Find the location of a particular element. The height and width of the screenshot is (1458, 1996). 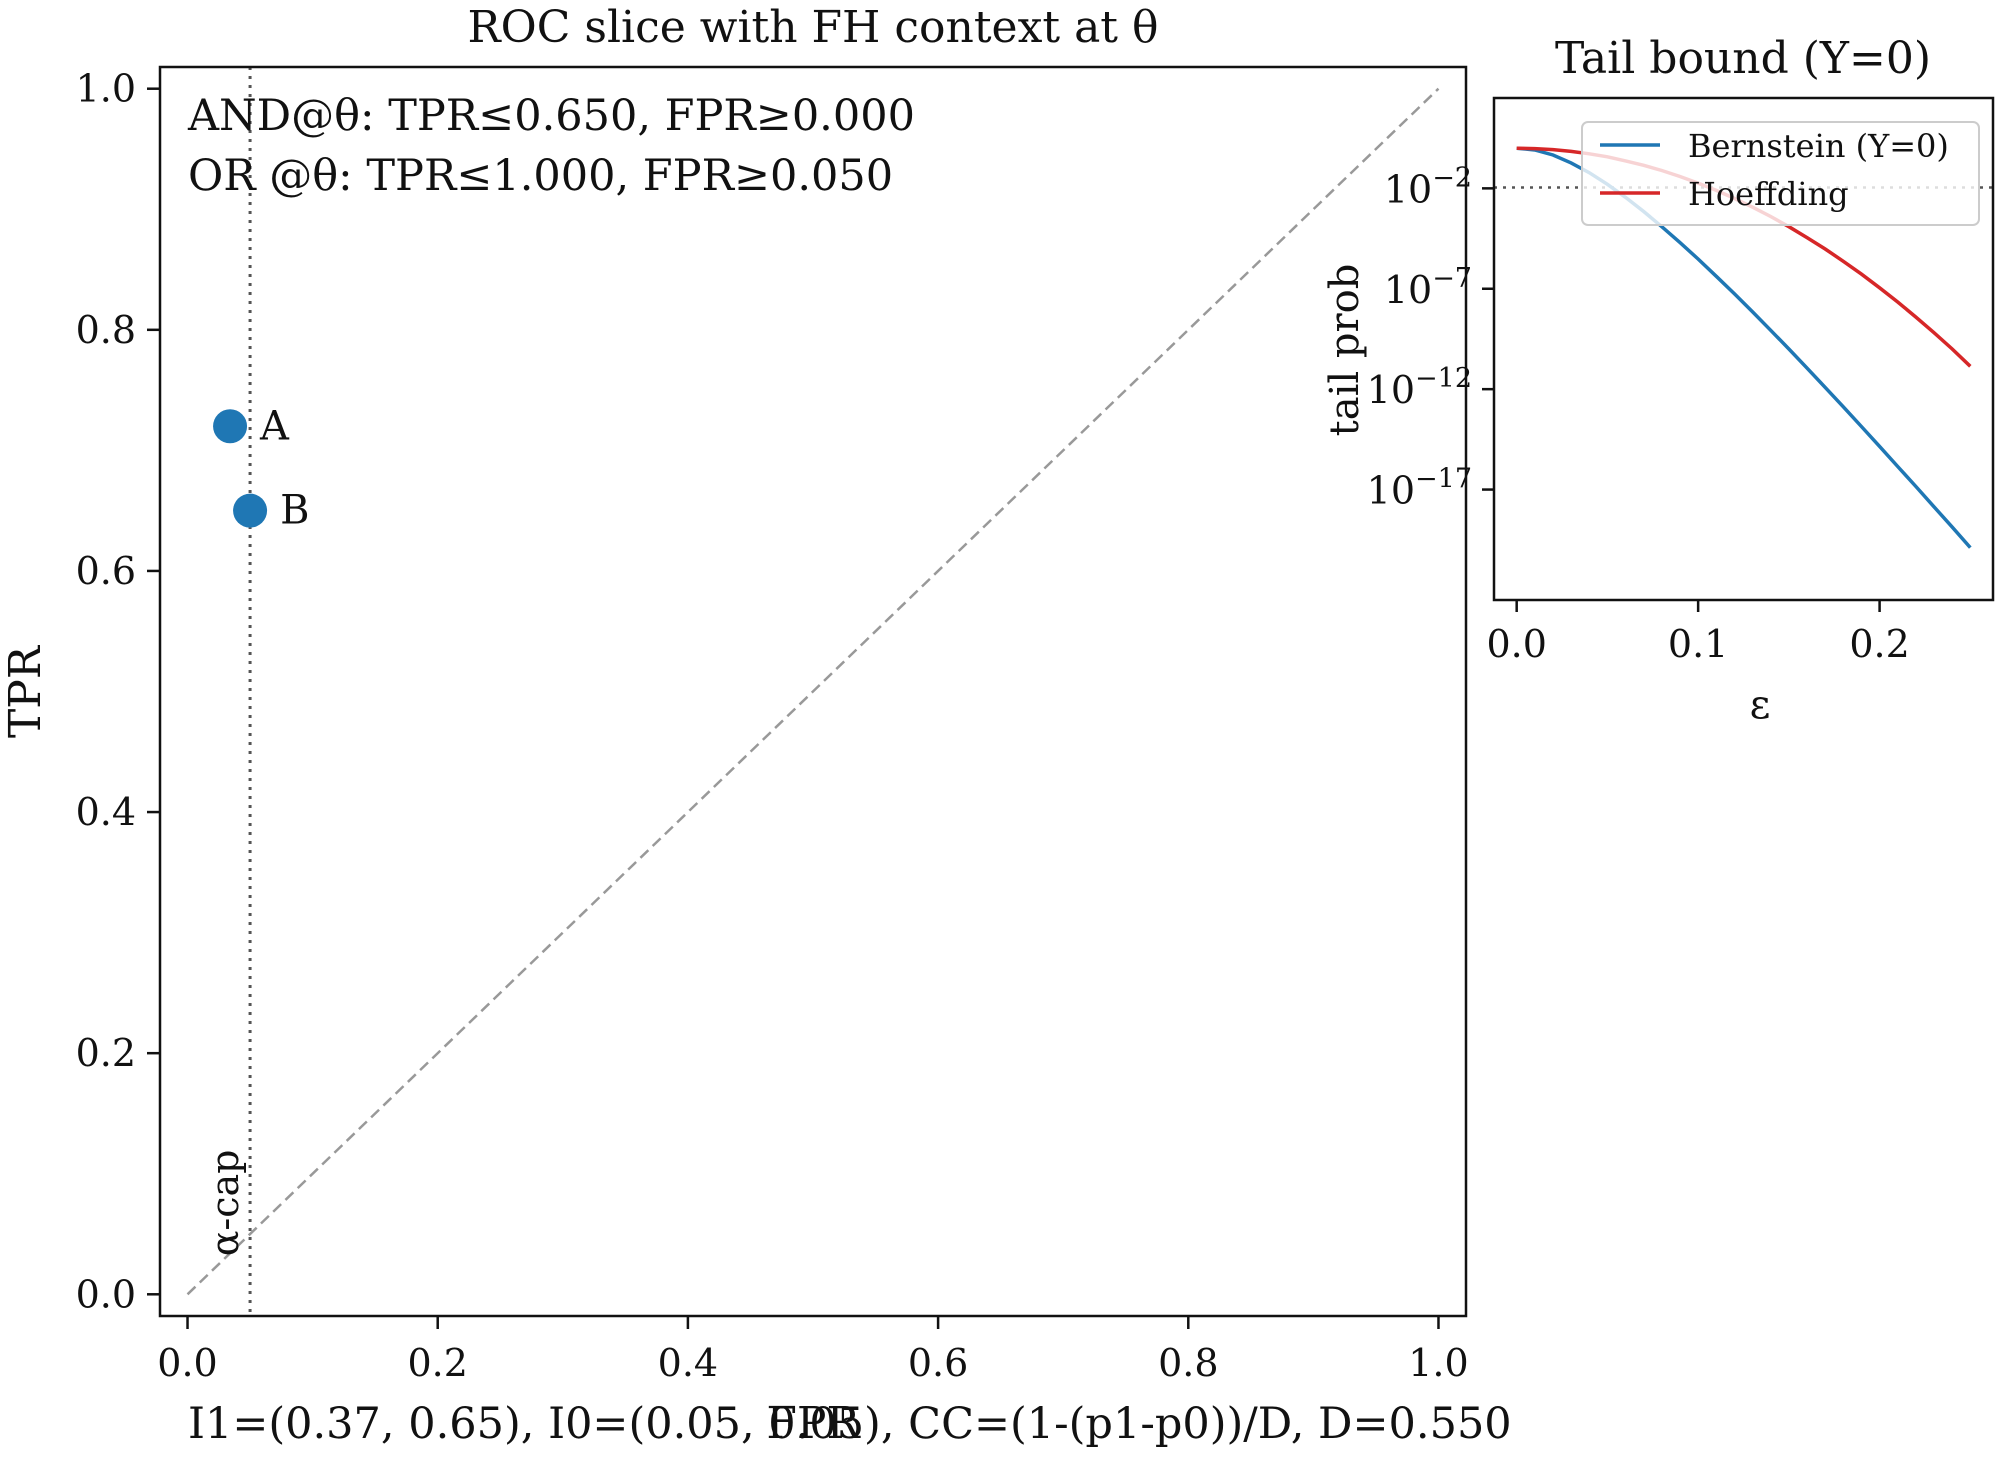

roc-title: ROC slice with FH context at θ is located at coordinates (813, 27).